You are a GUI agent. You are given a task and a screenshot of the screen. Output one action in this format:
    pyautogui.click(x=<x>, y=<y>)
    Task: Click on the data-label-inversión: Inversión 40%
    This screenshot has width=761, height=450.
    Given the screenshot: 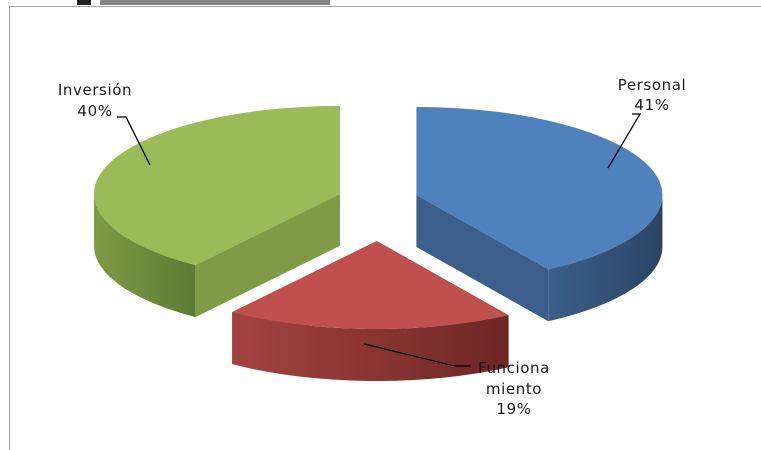 What is the action you would take?
    pyautogui.click(x=104, y=123)
    